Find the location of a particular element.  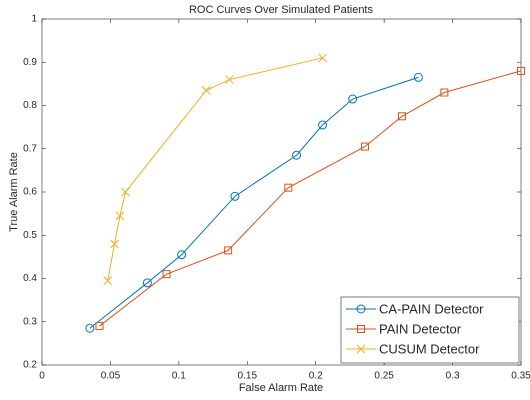

legend-label: CUSUM Detector is located at coordinates (429, 348).